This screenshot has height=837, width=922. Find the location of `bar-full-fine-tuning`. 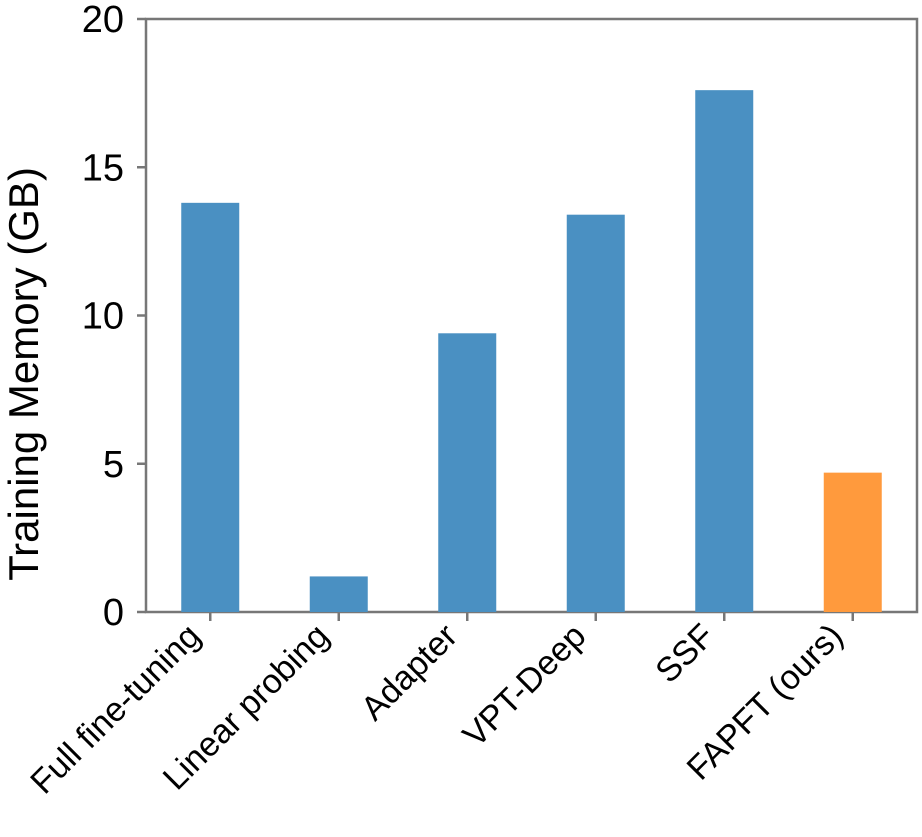

bar-full-fine-tuning is located at coordinates (210, 407).